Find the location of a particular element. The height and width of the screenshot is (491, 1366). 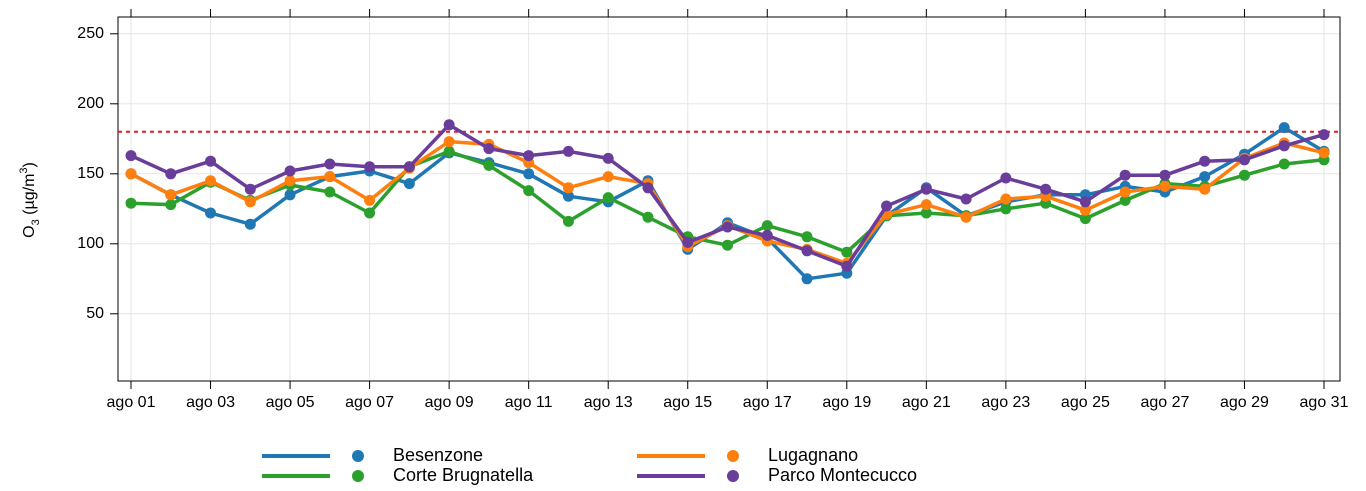

y-label-part: ) is located at coordinates (29, 164).